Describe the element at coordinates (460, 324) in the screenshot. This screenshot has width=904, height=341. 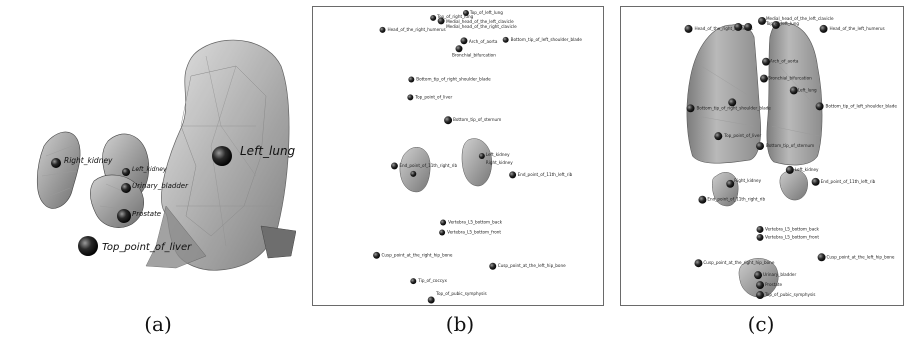
I see `caption-b: (b)` at that location.